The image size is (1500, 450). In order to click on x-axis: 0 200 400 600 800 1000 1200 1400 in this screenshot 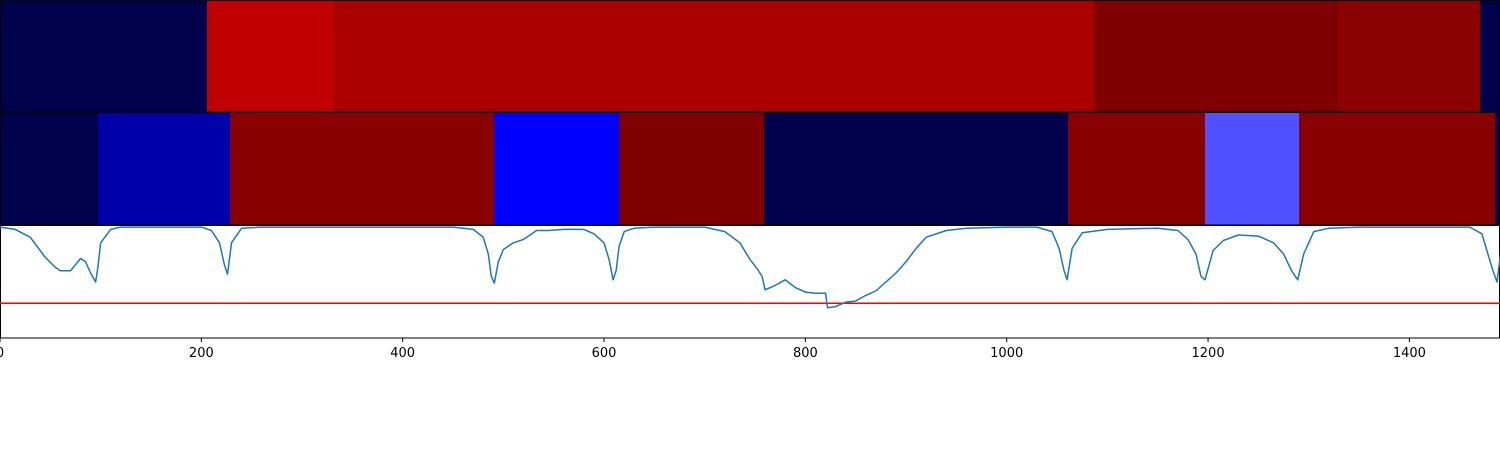, I will do `click(713, 349)`.